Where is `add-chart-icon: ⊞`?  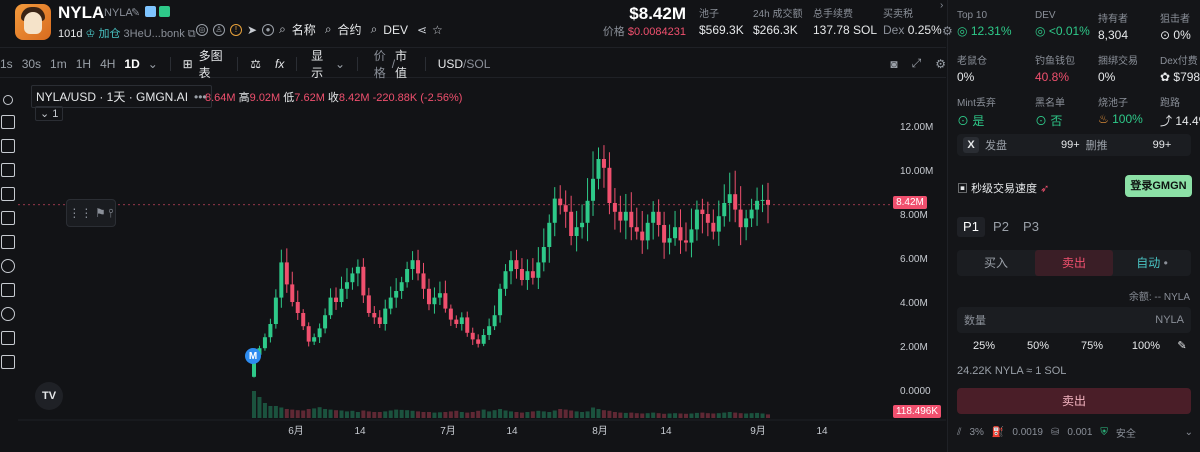 add-chart-icon: ⊞ is located at coordinates (187, 63).